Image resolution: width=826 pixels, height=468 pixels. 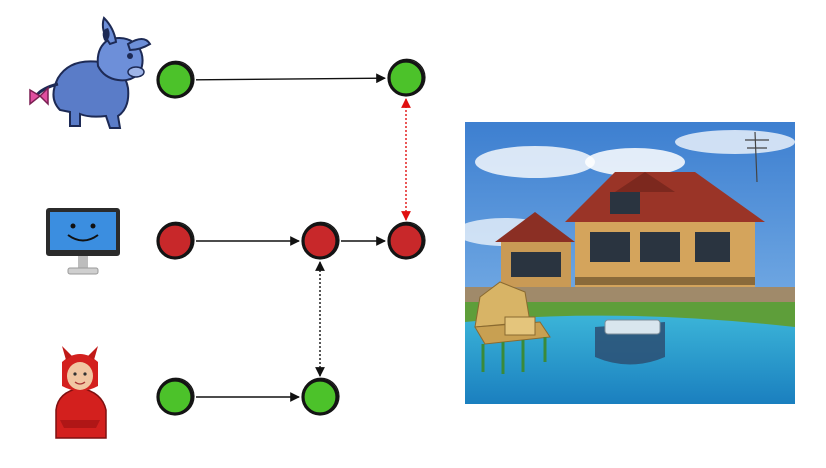 I want to click on node-d1-green, so click(x=175, y=79).